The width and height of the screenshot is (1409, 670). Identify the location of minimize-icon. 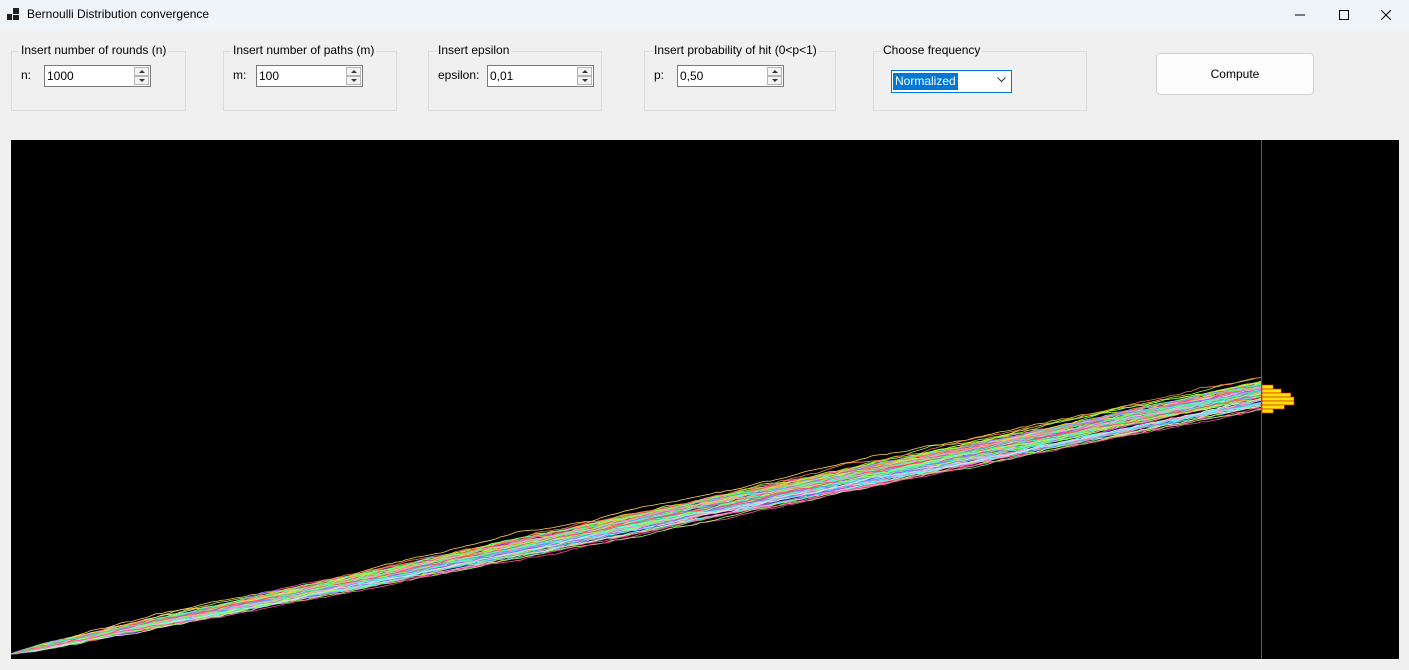
(1300, 15).